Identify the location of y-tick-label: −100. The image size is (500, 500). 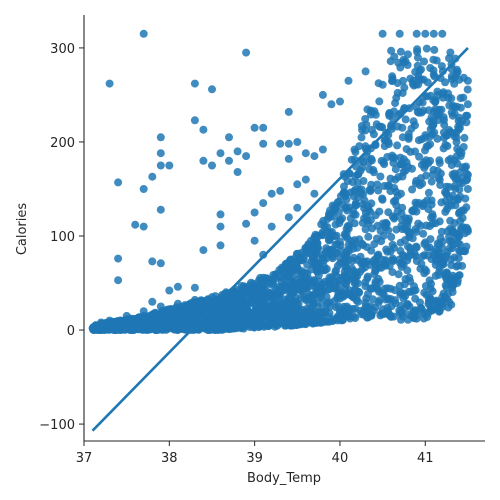
(57, 425).